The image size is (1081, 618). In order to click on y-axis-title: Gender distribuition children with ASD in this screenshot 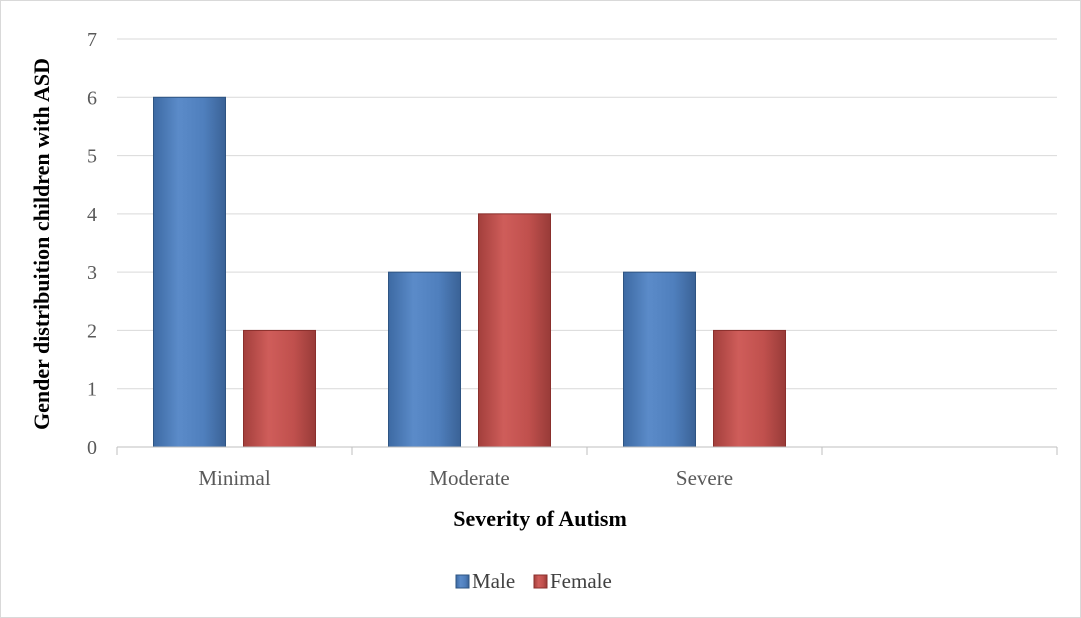, I will do `click(41, 244)`.